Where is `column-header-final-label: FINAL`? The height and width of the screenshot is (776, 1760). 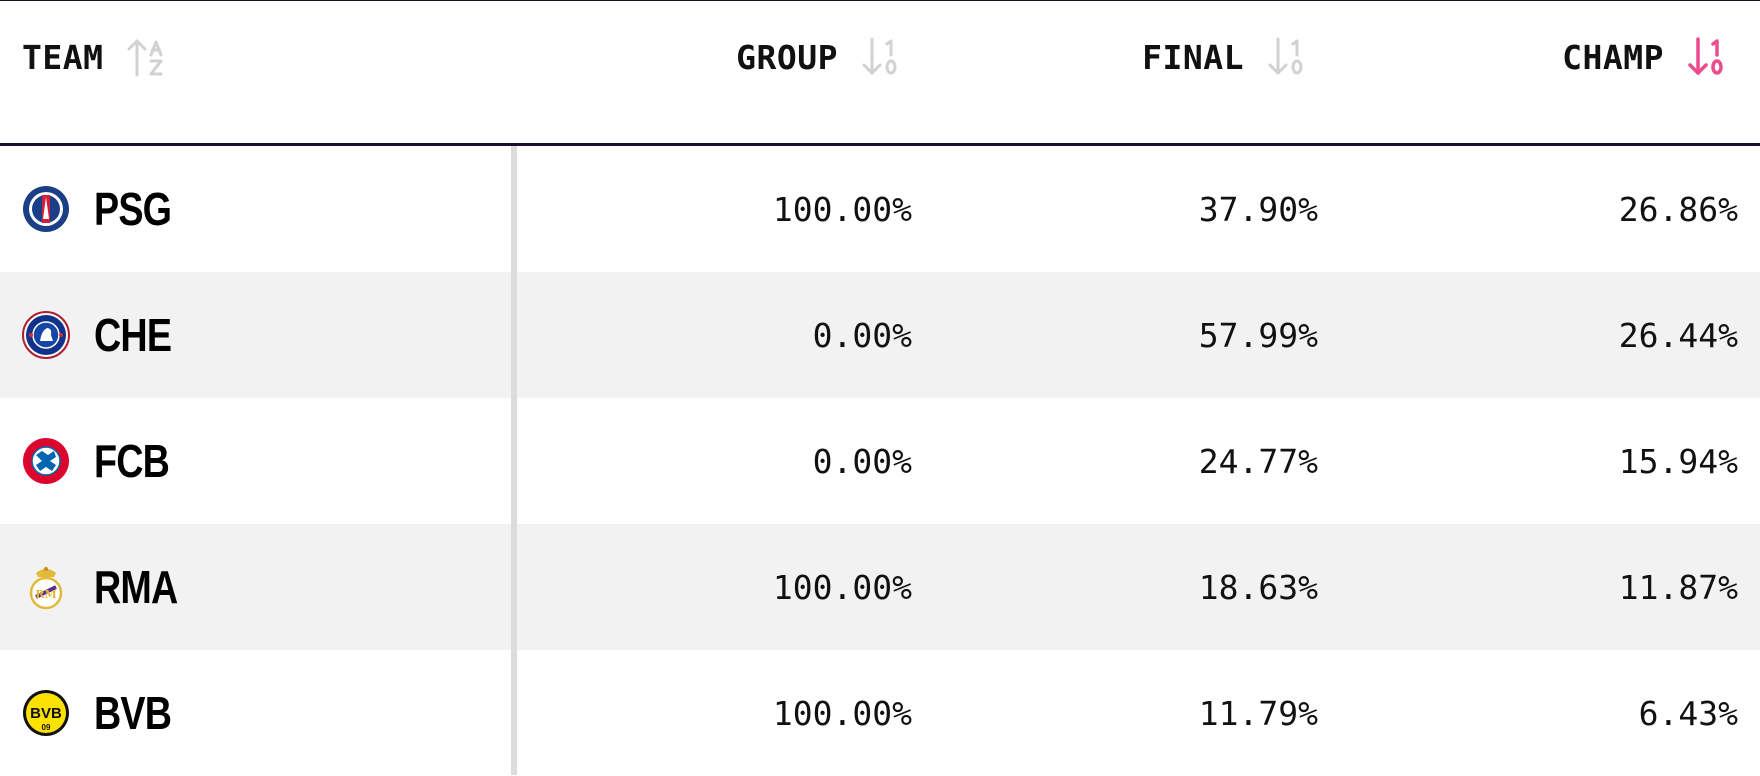 column-header-final-label: FINAL is located at coordinates (1193, 57).